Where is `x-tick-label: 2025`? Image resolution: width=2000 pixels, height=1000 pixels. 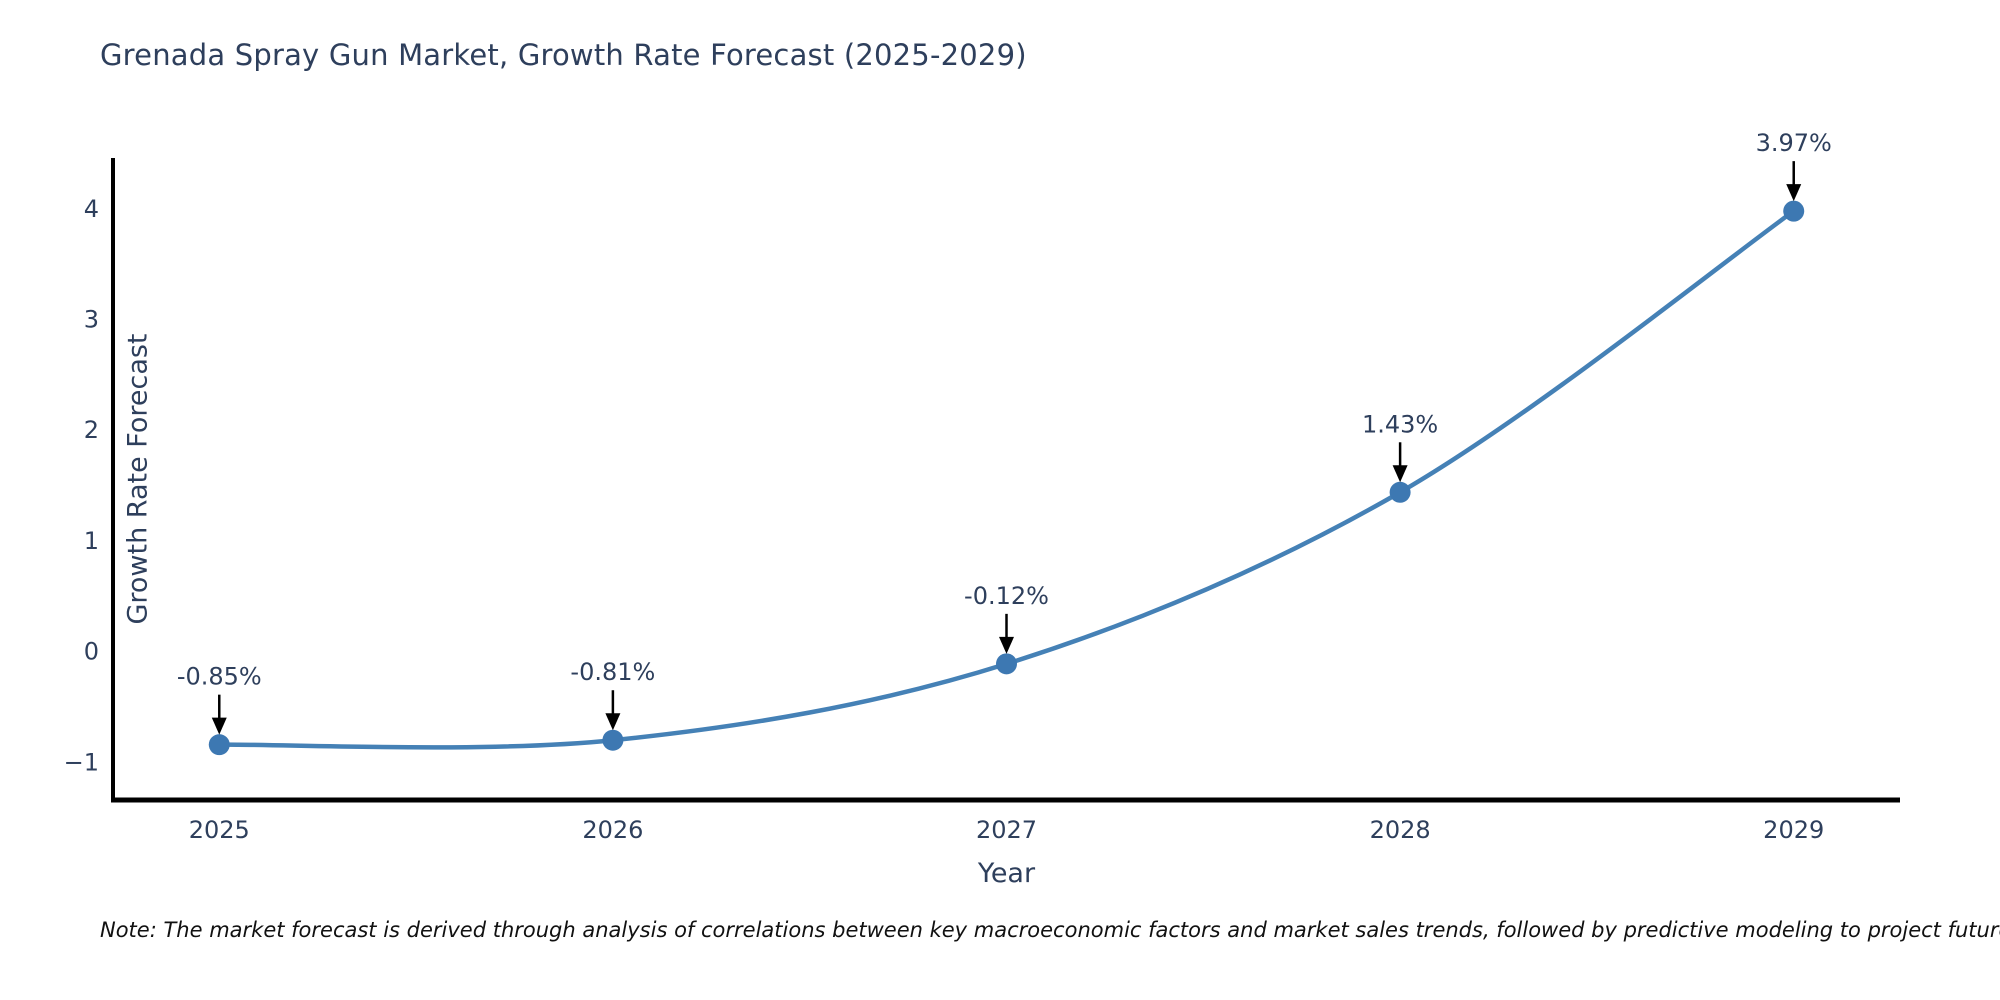 x-tick-label: 2025 is located at coordinates (219, 830).